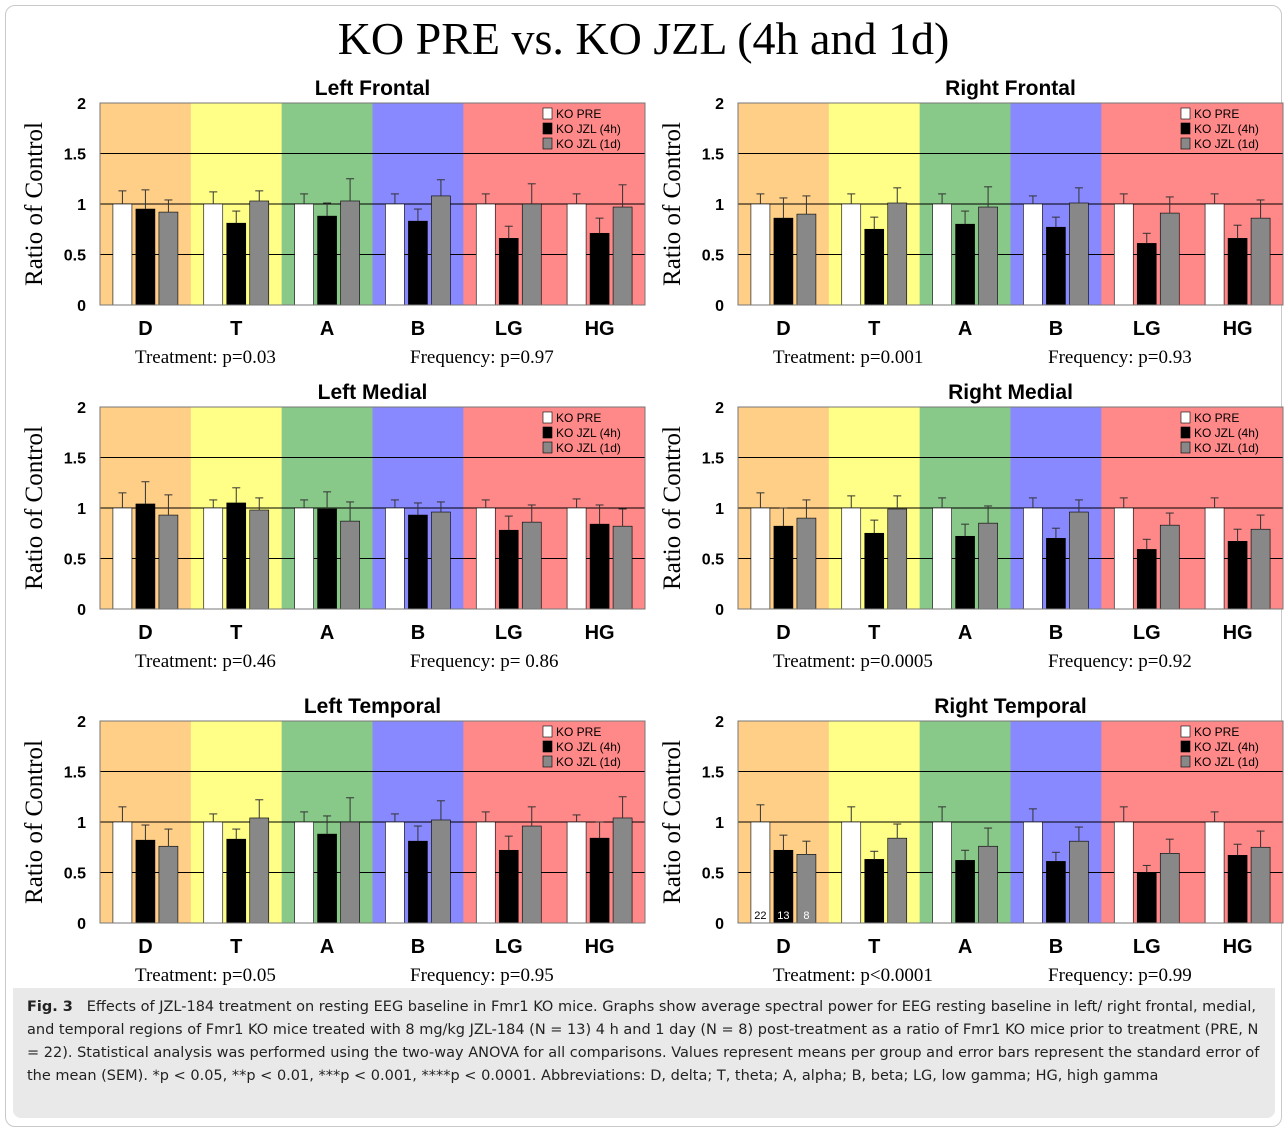 This screenshot has width=1287, height=1132. I want to click on legend-label: KO PRE, so click(578, 114).